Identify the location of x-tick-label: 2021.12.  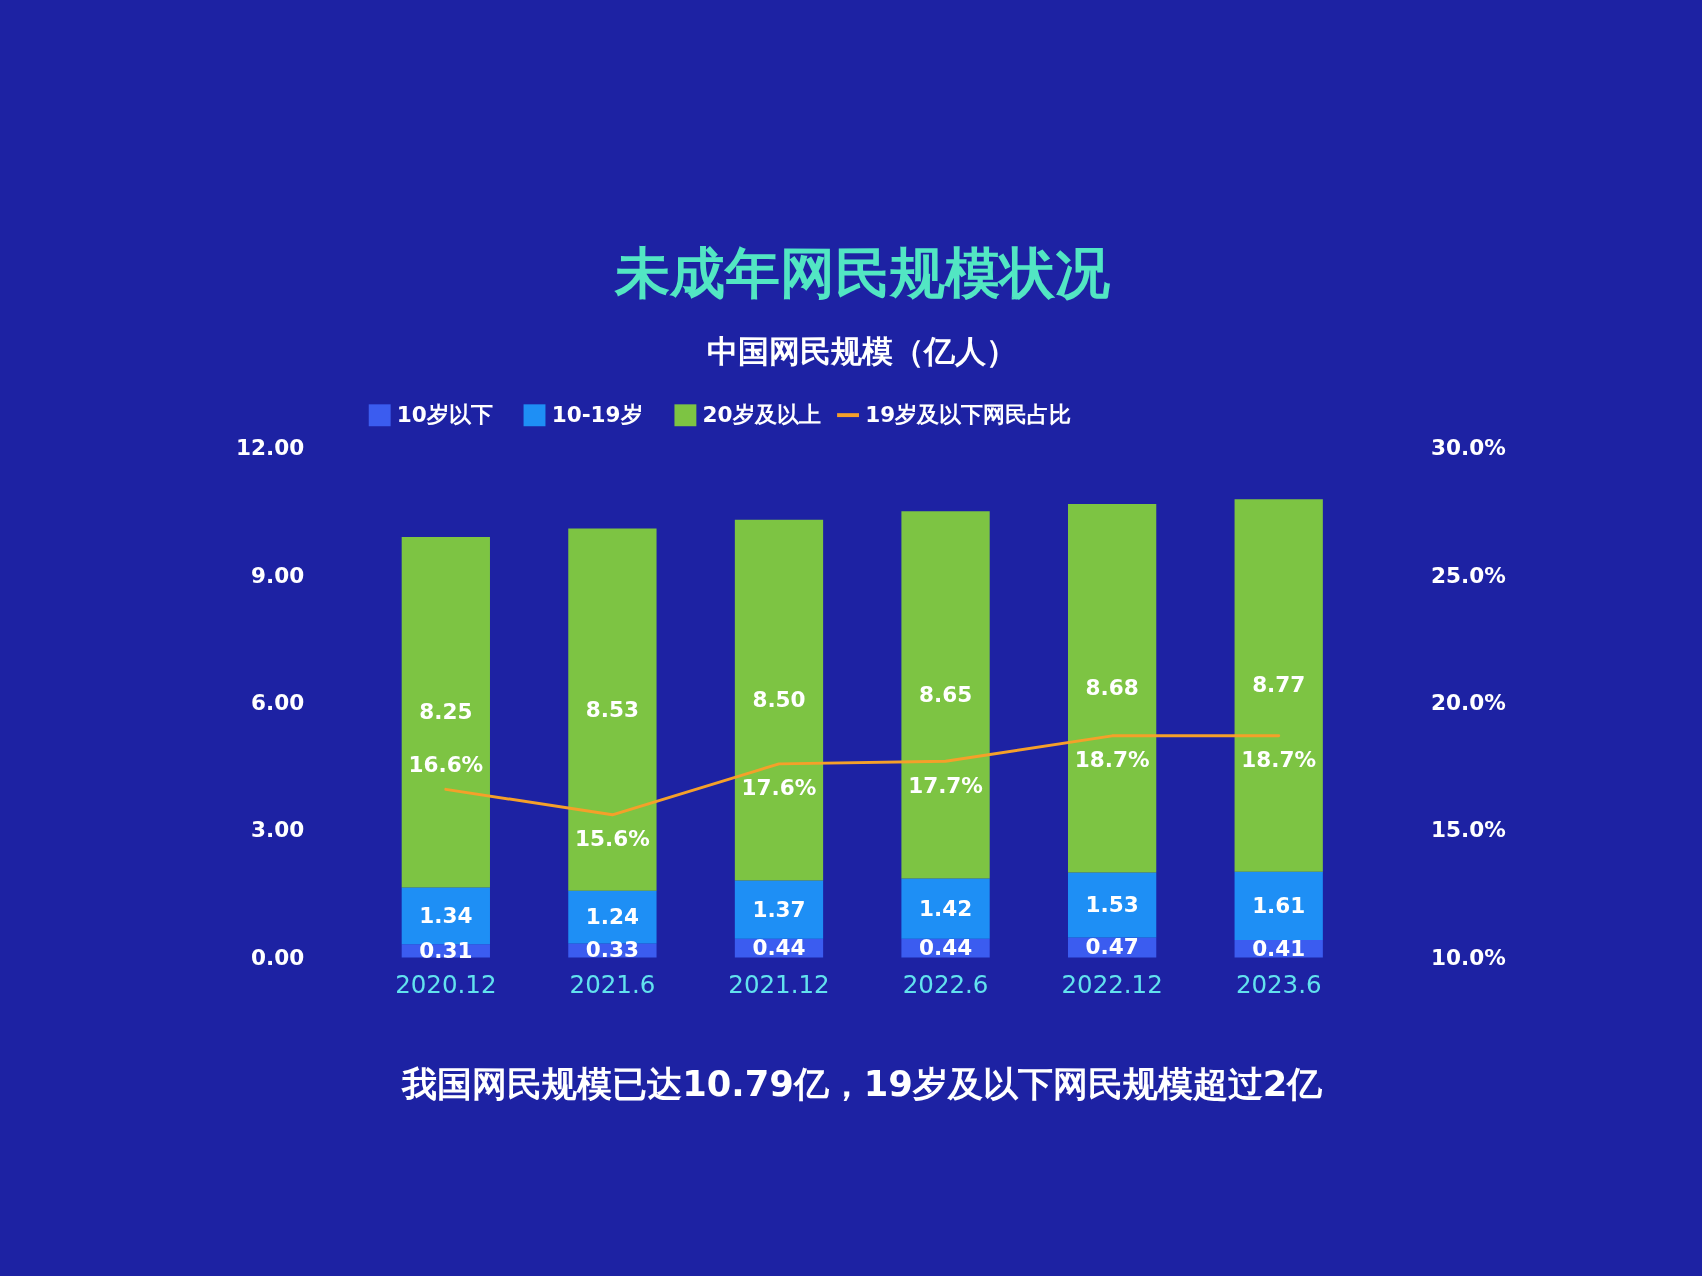
(779, 985).